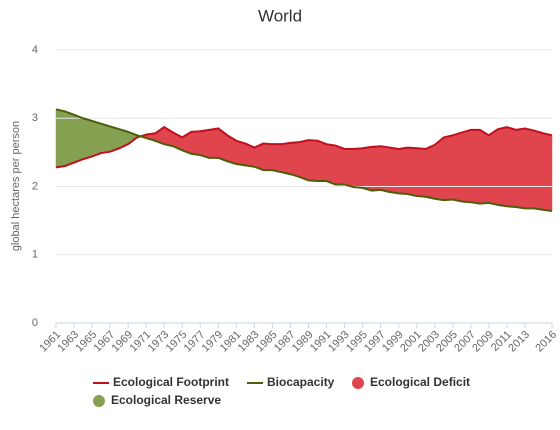  Describe the element at coordinates (301, 382) in the screenshot. I see `legend-label: Biocapacity` at that location.